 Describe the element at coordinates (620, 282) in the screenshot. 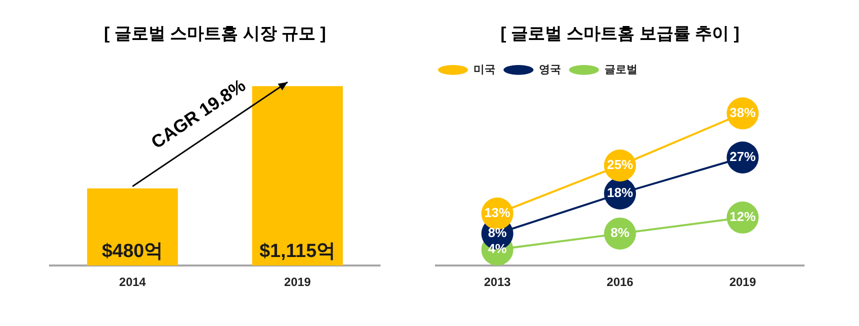

I see `x-tick-label: 2016` at that location.